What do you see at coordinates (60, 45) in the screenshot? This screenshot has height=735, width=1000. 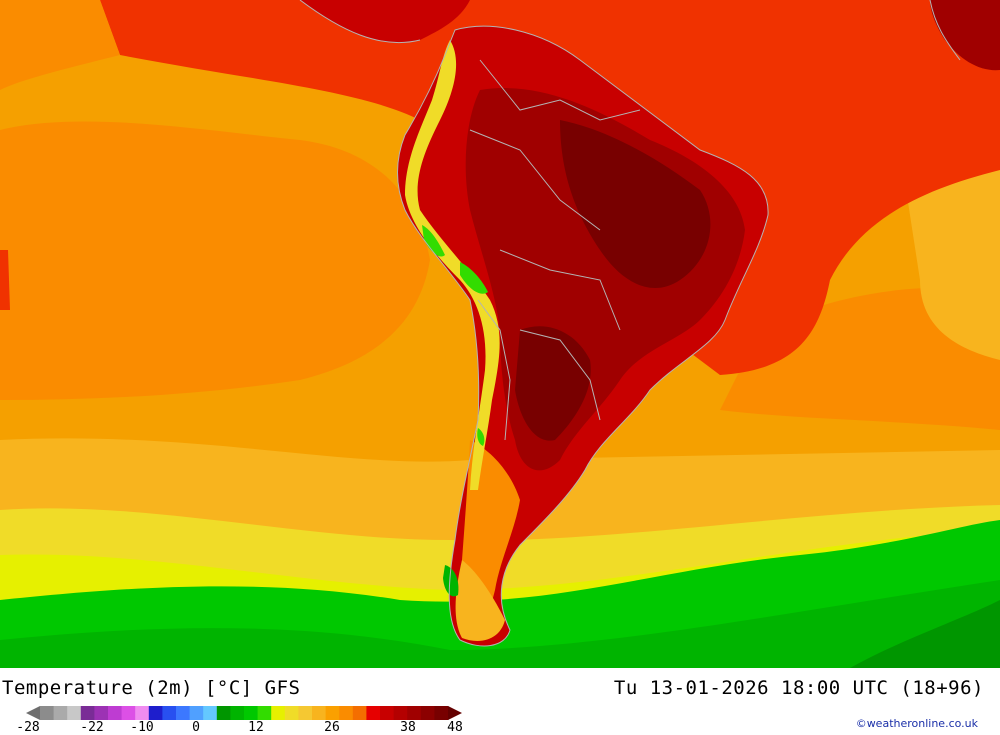 I see `pacific-orange-north` at bounding box center [60, 45].